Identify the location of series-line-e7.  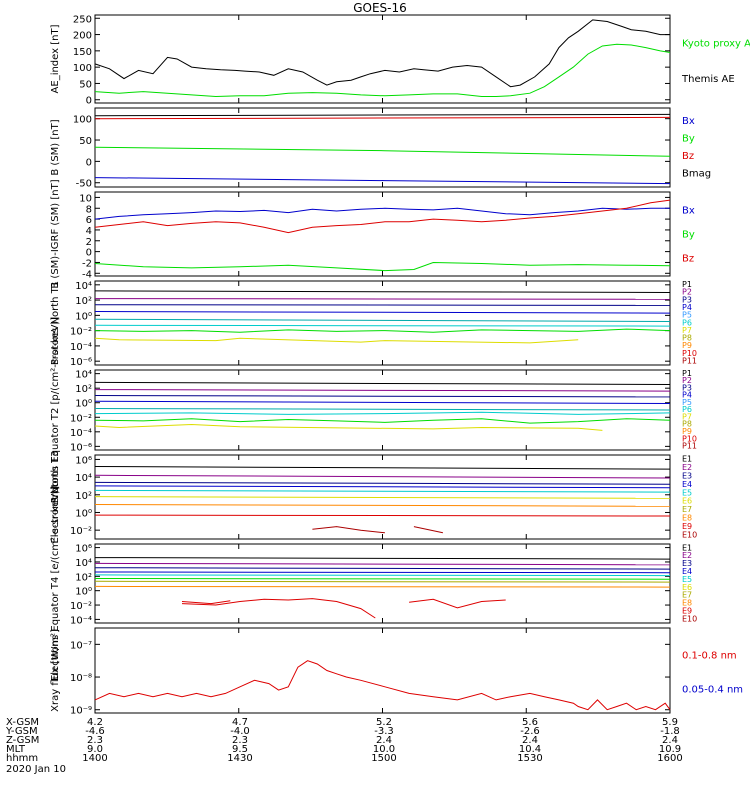
(382, 581).